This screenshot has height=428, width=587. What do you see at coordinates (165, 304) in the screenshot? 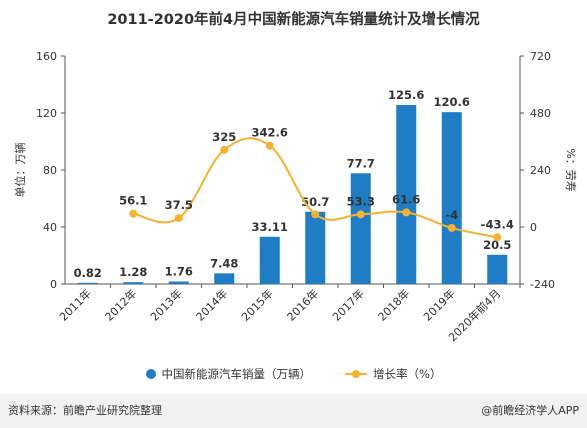
I see `x-tick-label: 2013年` at bounding box center [165, 304].